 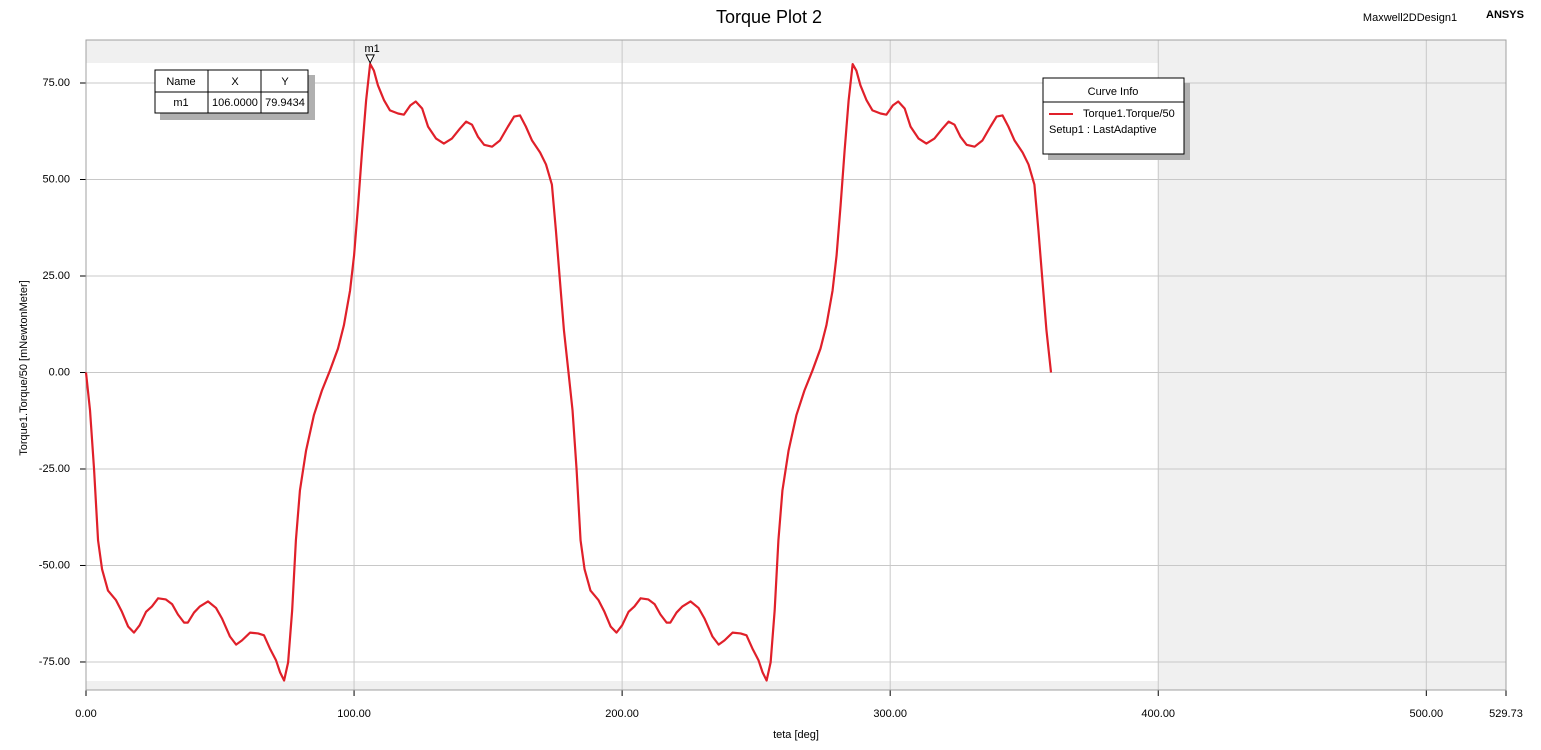 What do you see at coordinates (285, 103) in the screenshot?
I see `table-cell: 79.9434` at bounding box center [285, 103].